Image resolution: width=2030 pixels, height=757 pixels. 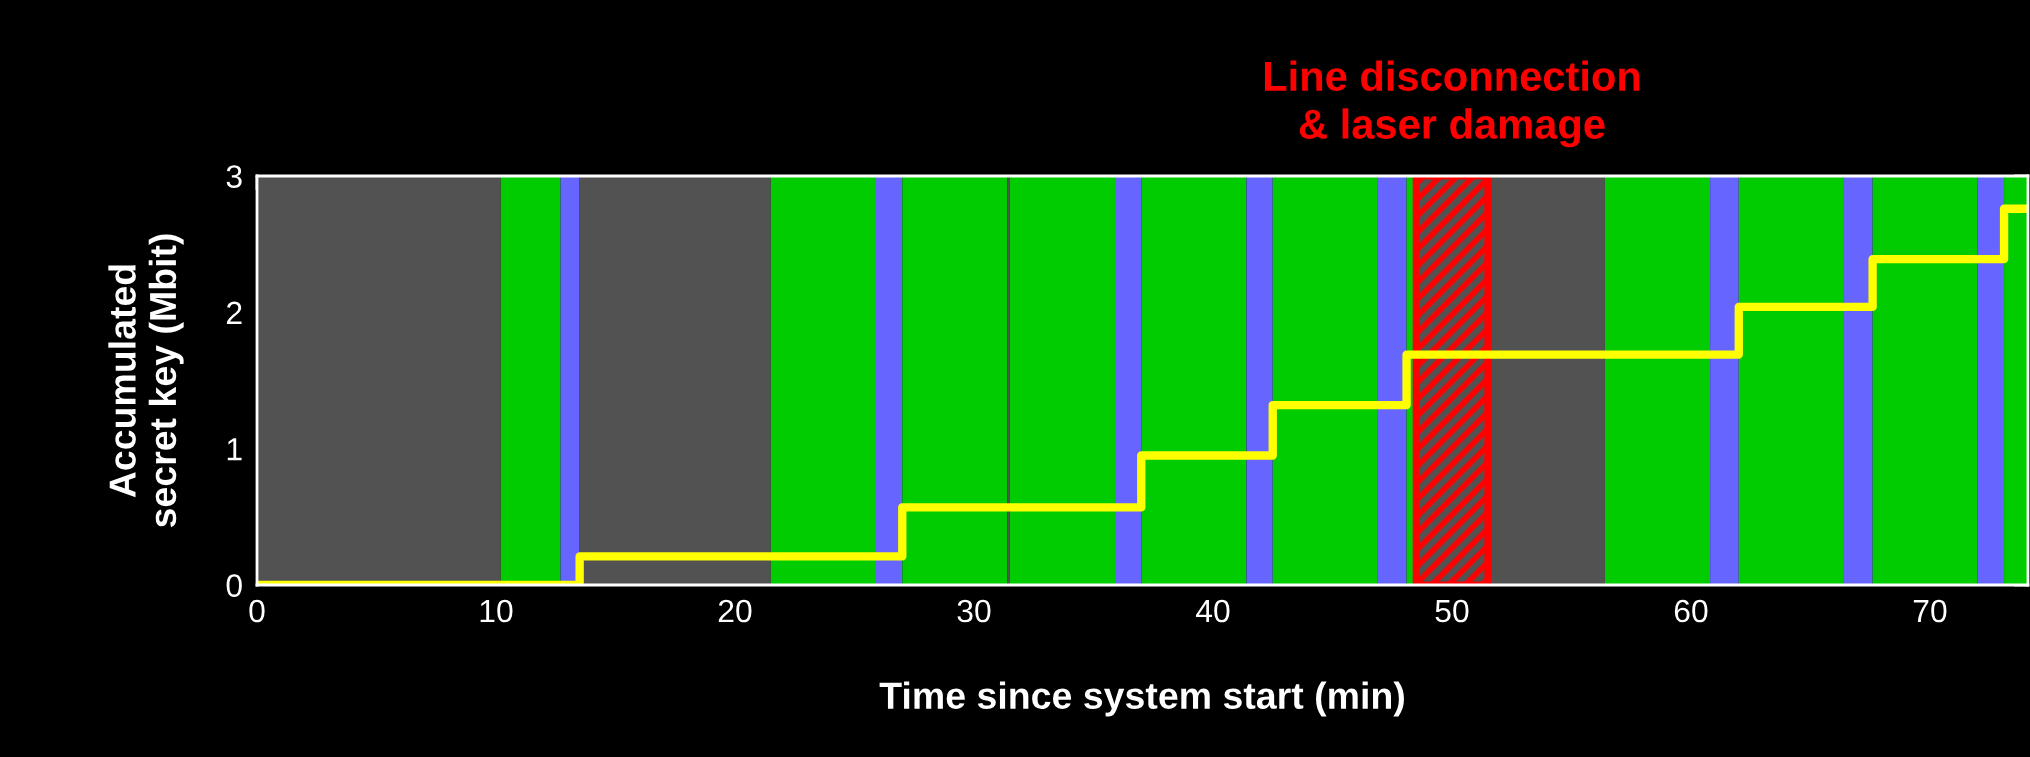 What do you see at coordinates (257, 611) in the screenshot?
I see `x-tick-label: 0` at bounding box center [257, 611].